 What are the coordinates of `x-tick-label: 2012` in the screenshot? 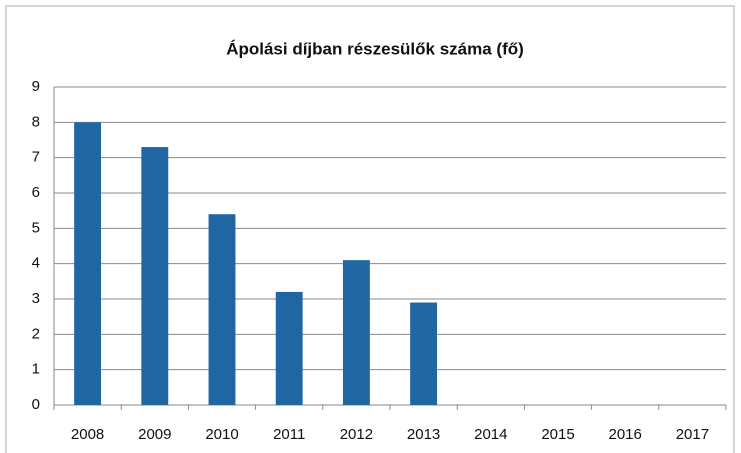 It's located at (356, 434).